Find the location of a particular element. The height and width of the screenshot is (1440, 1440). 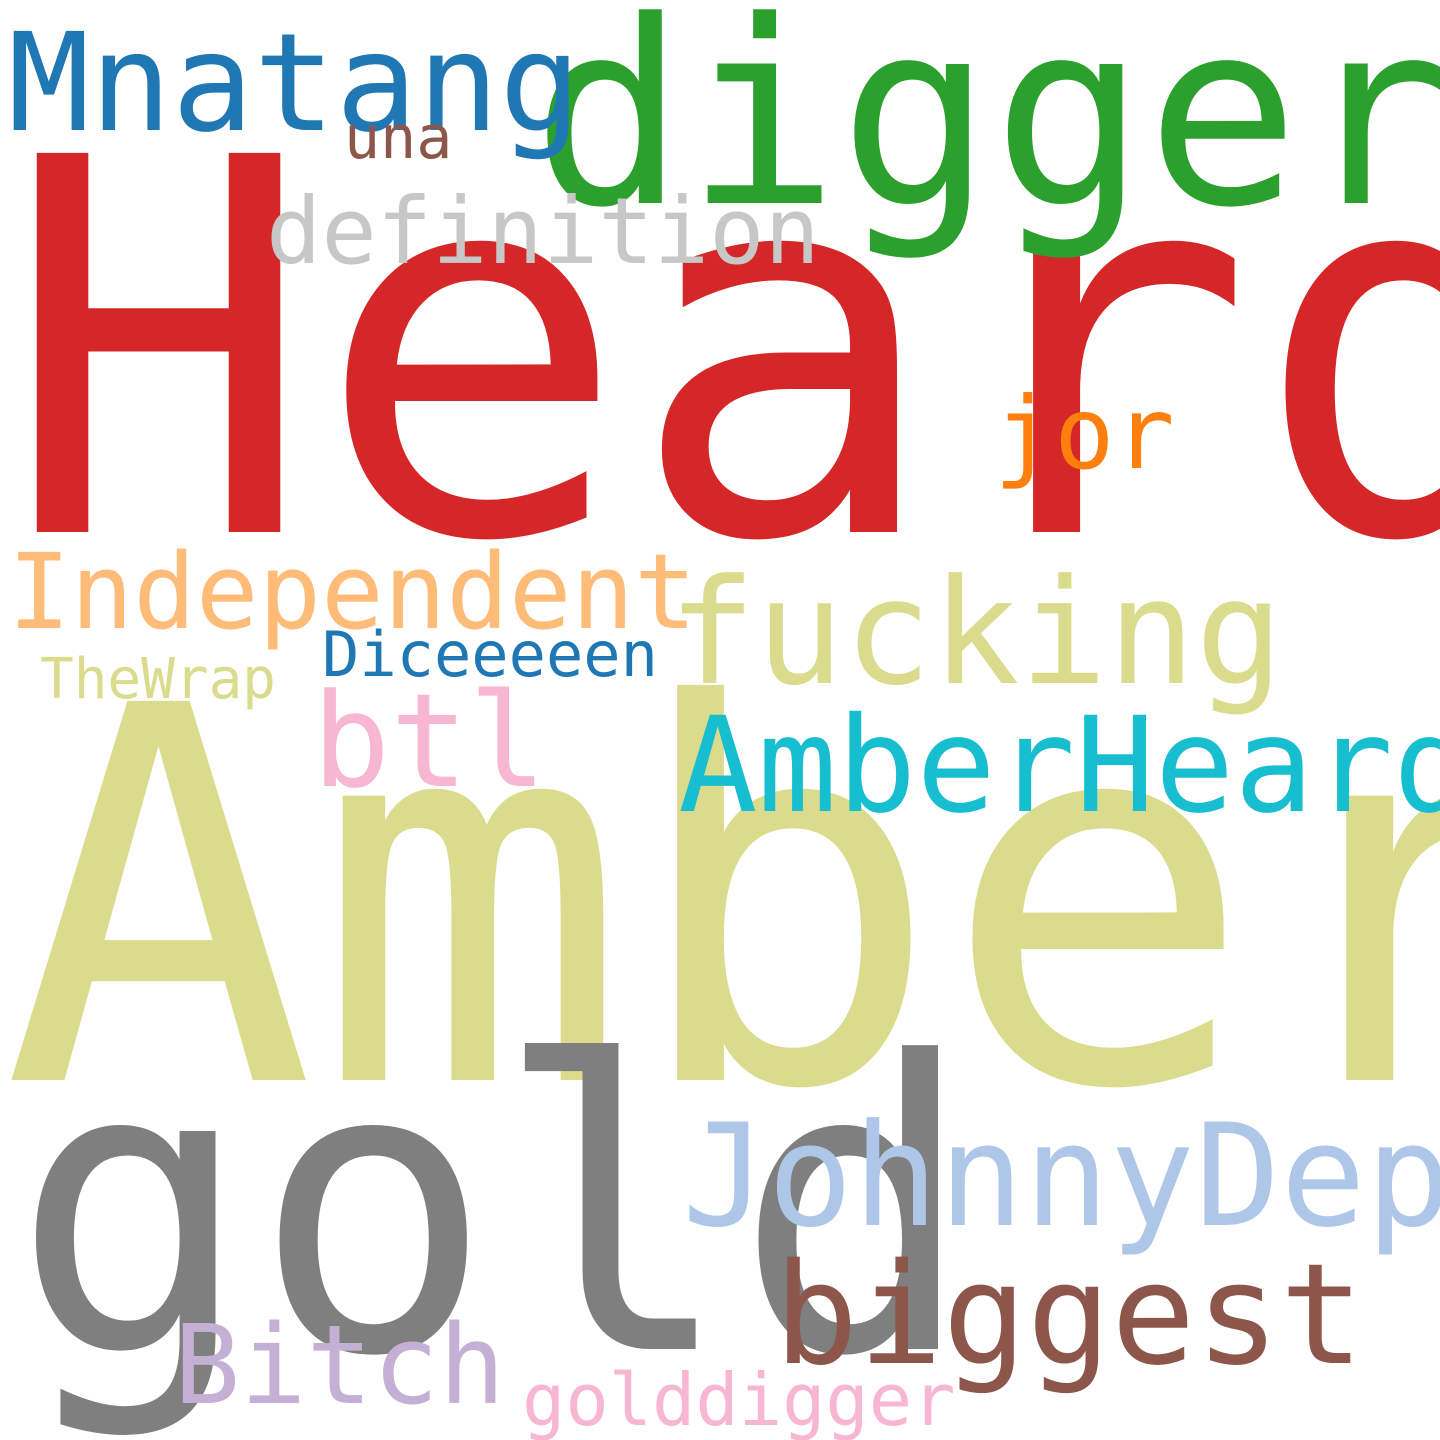

word-definition: definition is located at coordinates (543, 231).